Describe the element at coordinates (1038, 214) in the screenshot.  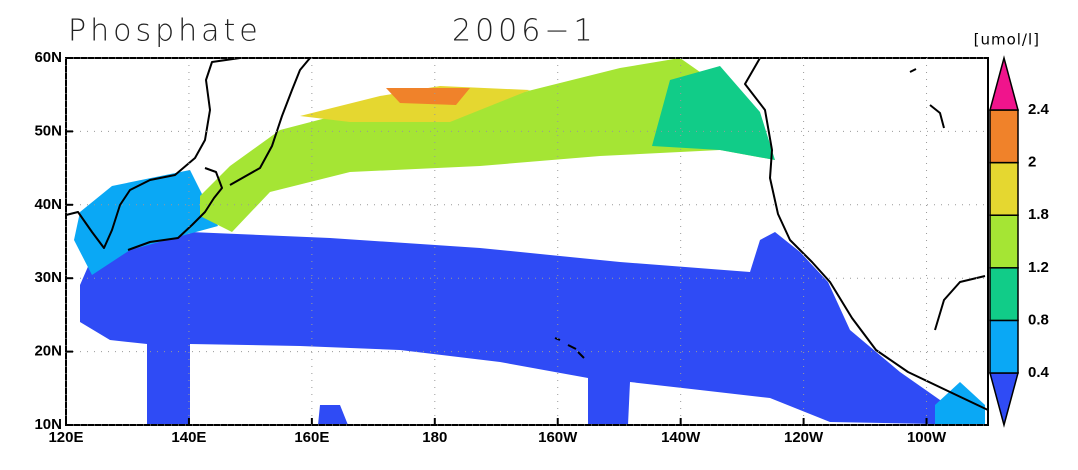
I see `colorbar-label: 1.8` at that location.